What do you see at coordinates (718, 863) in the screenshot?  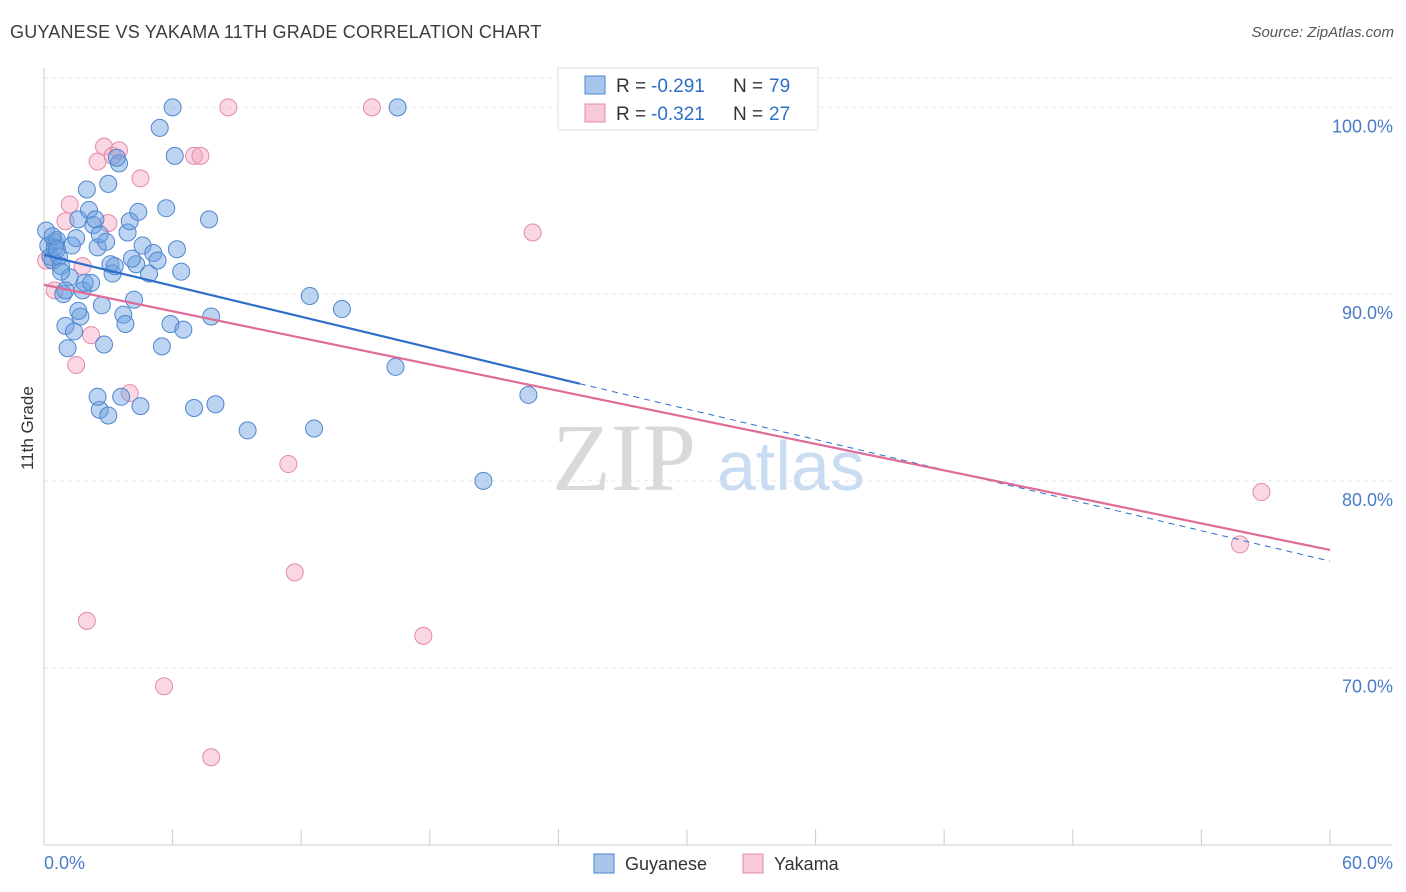 I see `x-tick-labels: 0.0% 60.0%` at bounding box center [718, 863].